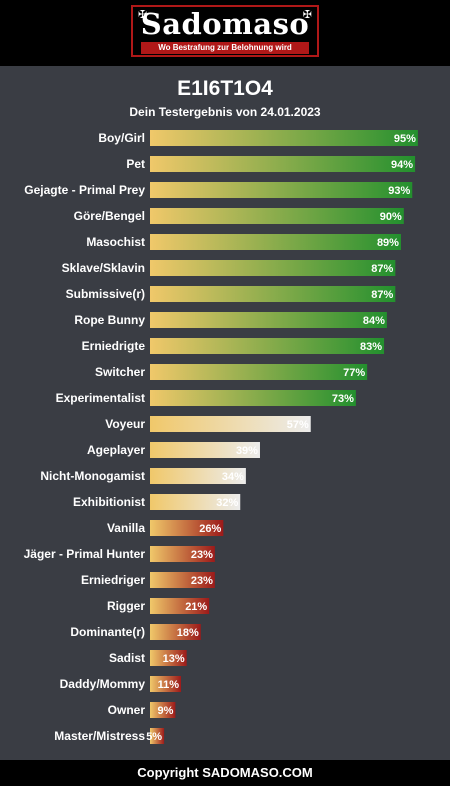 The height and width of the screenshot is (786, 450). I want to click on value-label: 32%, so click(227, 503).